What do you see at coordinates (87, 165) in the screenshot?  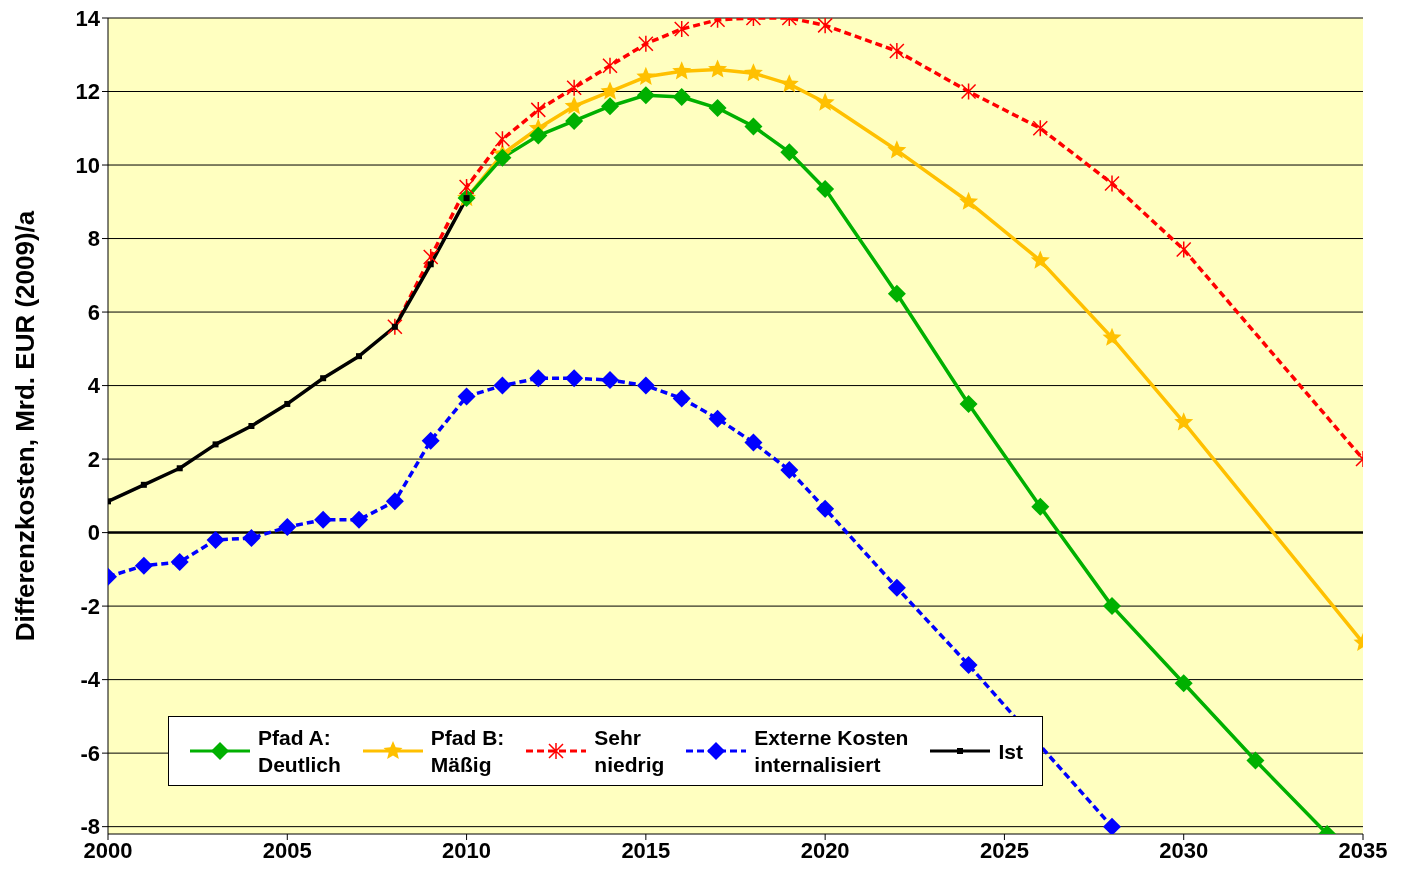 I see `y-tick-label: 10` at bounding box center [87, 165].